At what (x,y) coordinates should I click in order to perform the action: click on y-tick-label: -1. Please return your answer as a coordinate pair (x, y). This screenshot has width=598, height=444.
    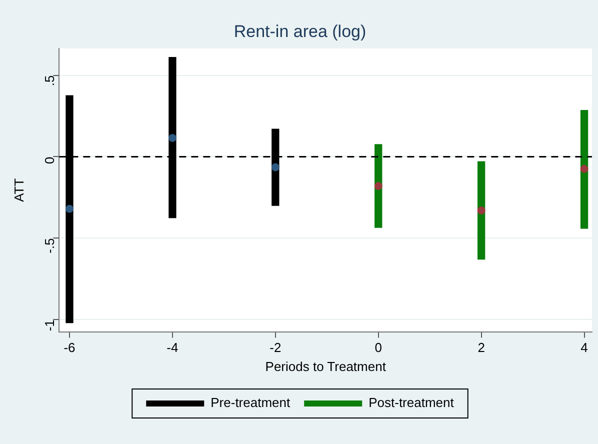
    Looking at the image, I should click on (49, 326).